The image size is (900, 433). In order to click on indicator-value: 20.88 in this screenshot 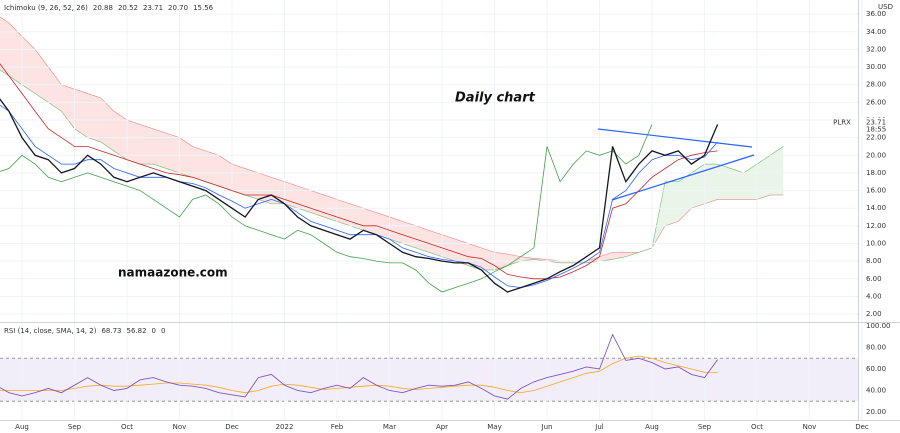, I will do `click(103, 8)`.